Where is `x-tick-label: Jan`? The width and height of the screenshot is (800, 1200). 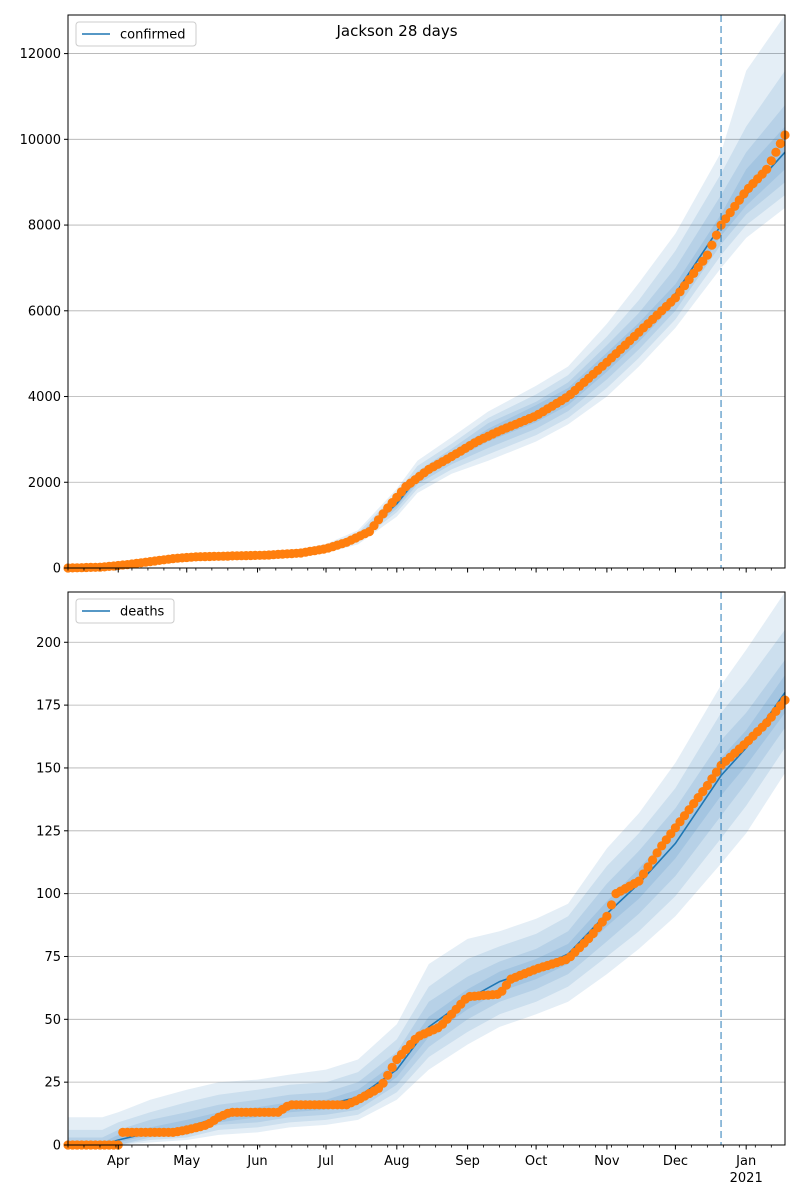
x-tick-label: Jan is located at coordinates (745, 1161).